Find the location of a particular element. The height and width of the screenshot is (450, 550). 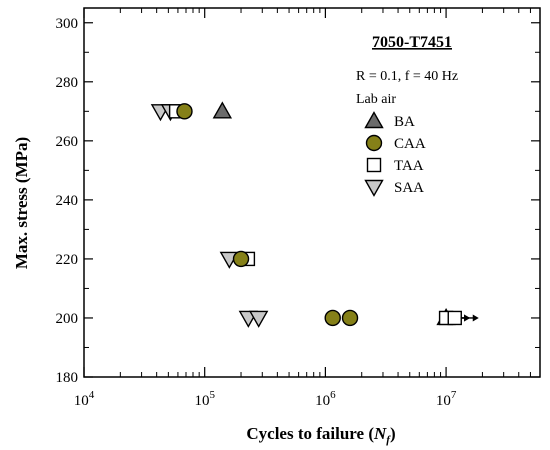

x-tick-label-1e4: 10⁴ is located at coordinates (84, 399).